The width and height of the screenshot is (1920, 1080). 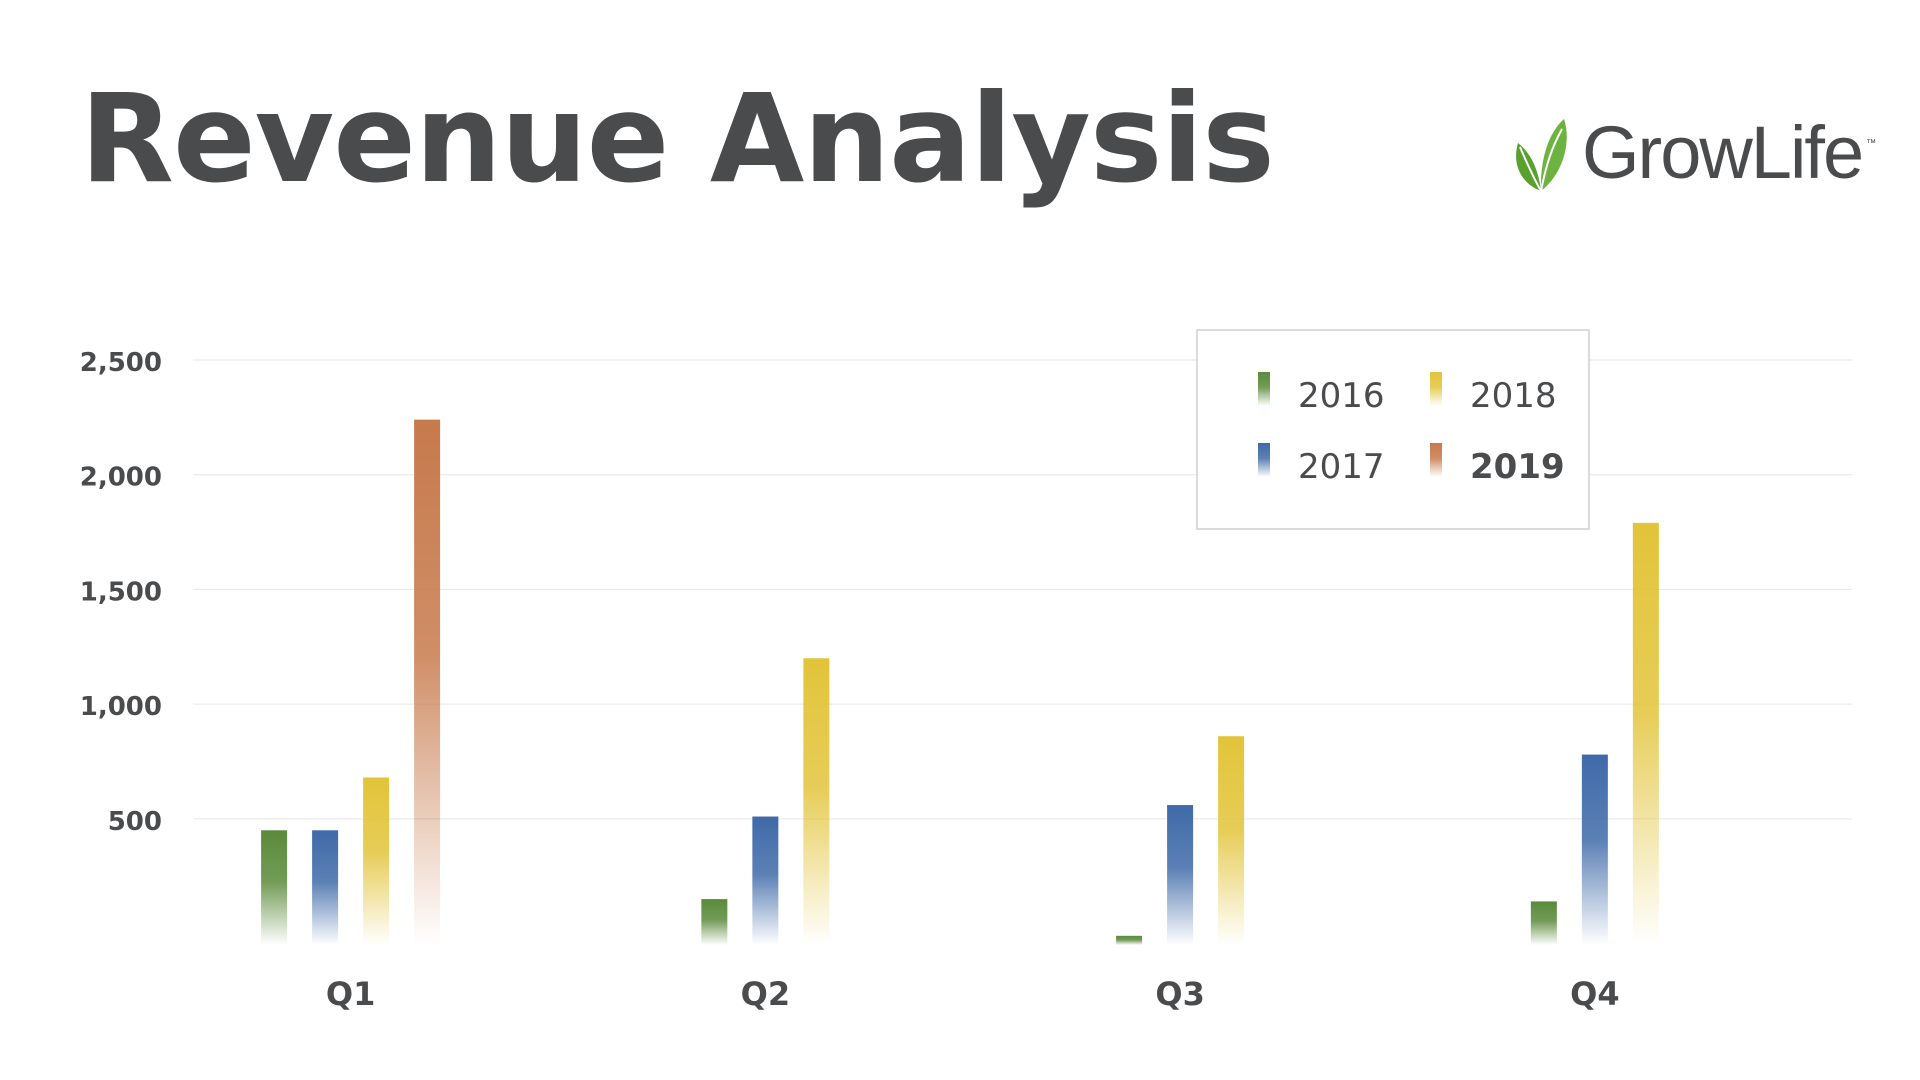 What do you see at coordinates (714, 922) in the screenshot?
I see `bar-2016-Q2` at bounding box center [714, 922].